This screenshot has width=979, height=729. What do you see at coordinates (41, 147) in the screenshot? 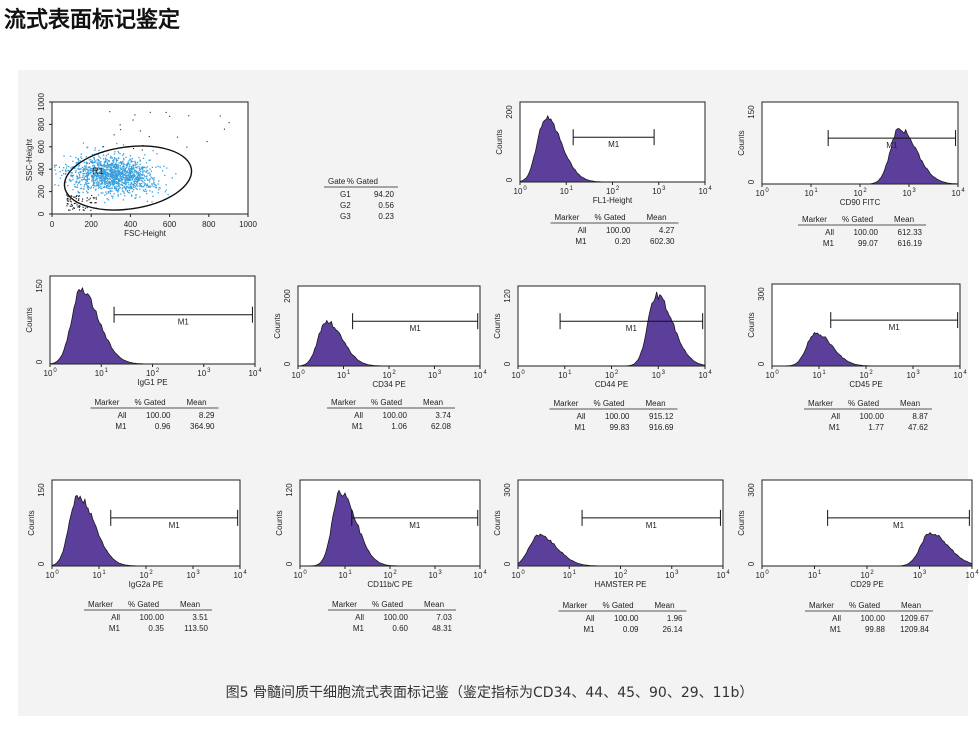
I see `scatter-y-tick-label: 600` at bounding box center [41, 147].